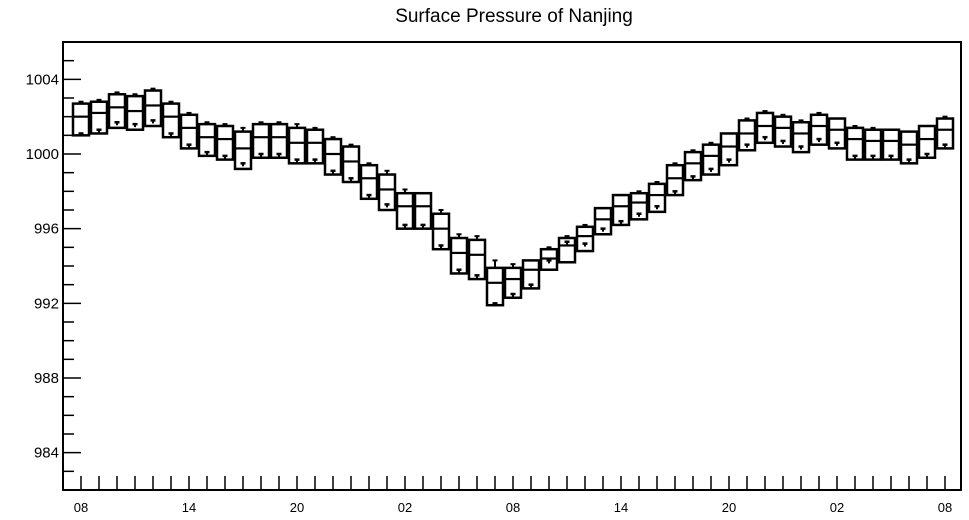 Image resolution: width=969 pixels, height=520 pixels. What do you see at coordinates (46, 453) in the screenshot?
I see `y-tick-label: 984` at bounding box center [46, 453].